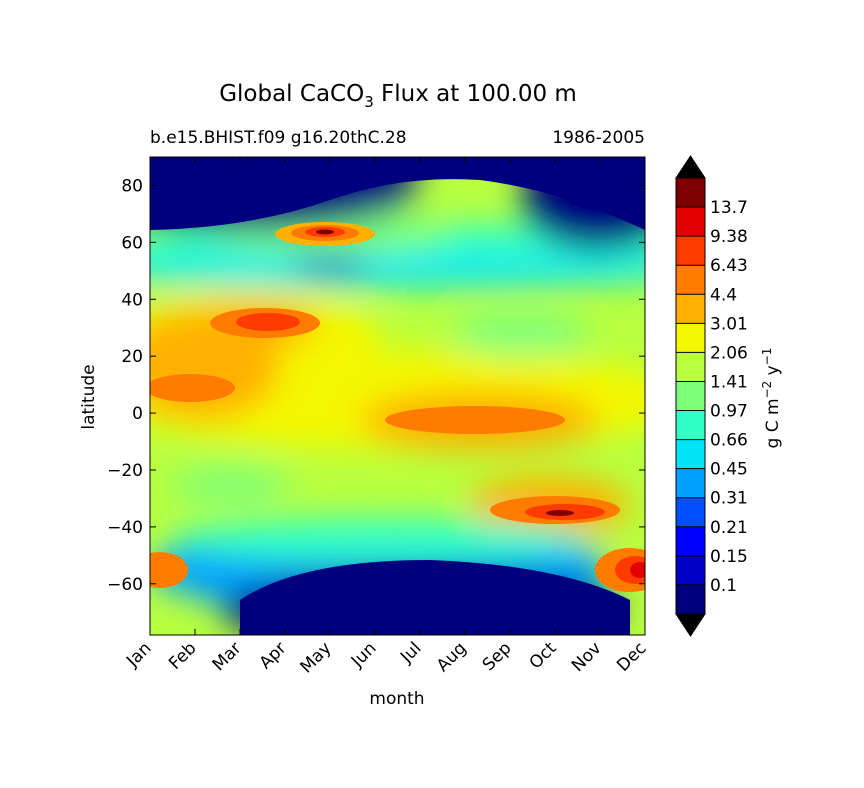 The height and width of the screenshot is (788, 864). Describe the element at coordinates (397, 193) in the screenshot. I see `arctic-core` at that location.